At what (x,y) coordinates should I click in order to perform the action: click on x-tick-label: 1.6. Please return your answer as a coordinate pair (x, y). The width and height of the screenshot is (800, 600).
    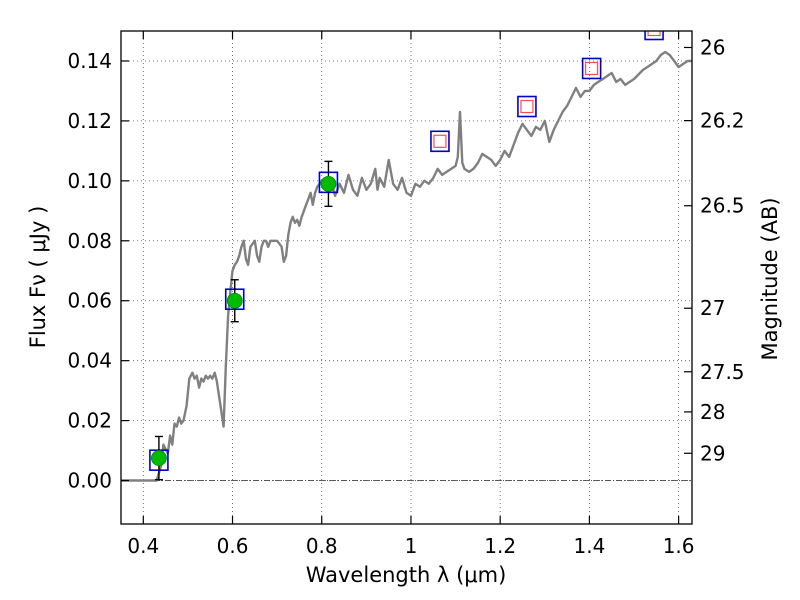
    Looking at the image, I should click on (679, 546).